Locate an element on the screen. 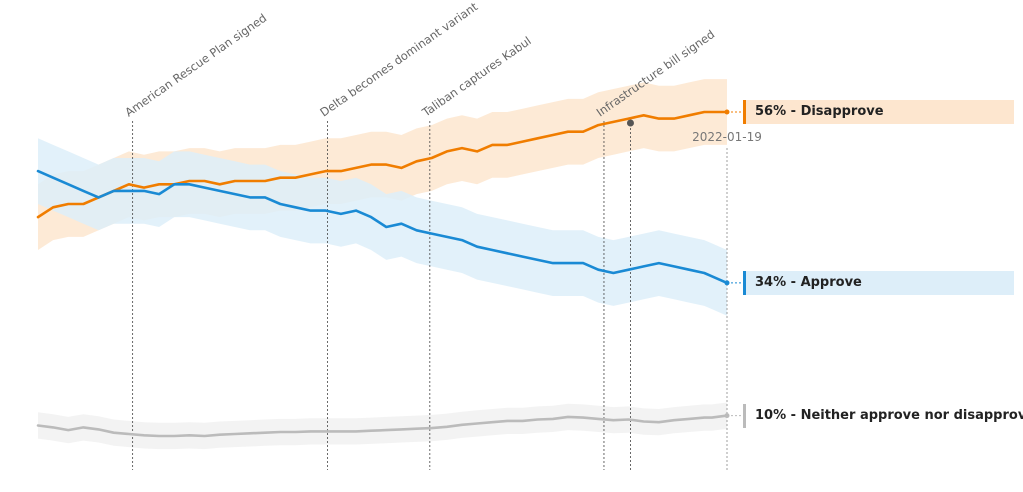 The image size is (1023, 492). neither-approve-nor-disapprove-line is located at coordinates (382, 426).